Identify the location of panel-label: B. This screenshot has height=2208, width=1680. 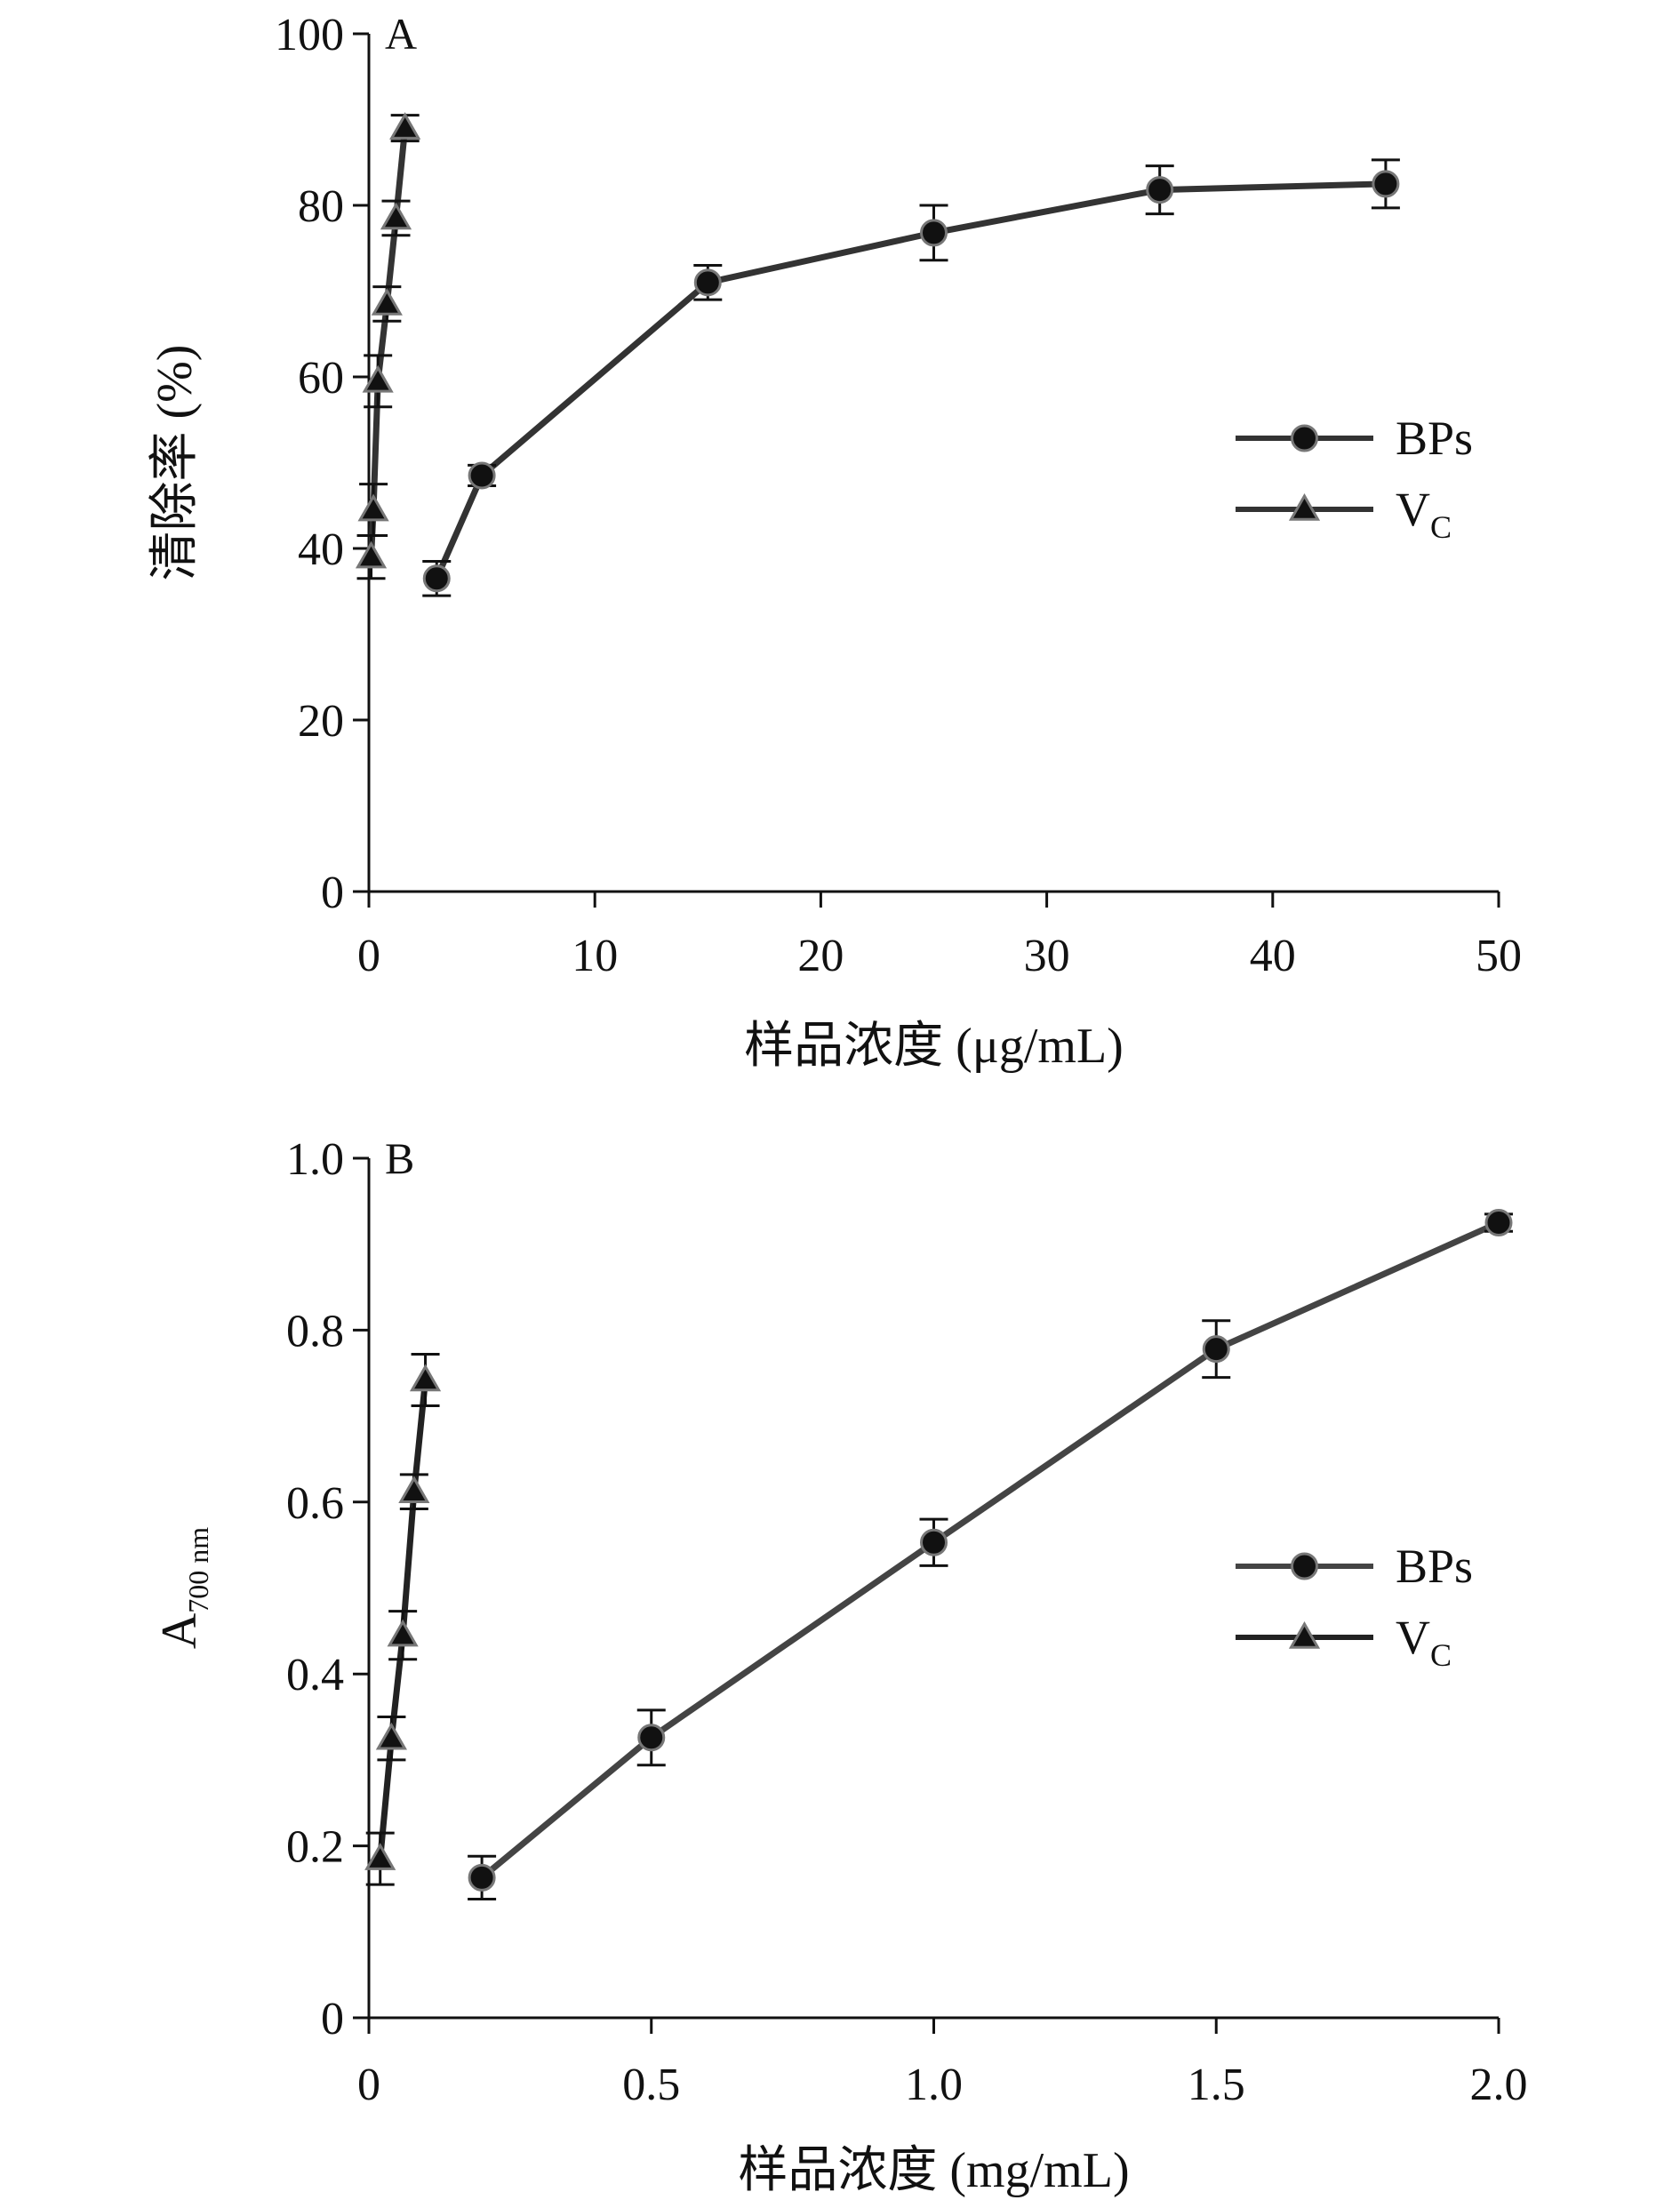
(399, 1158).